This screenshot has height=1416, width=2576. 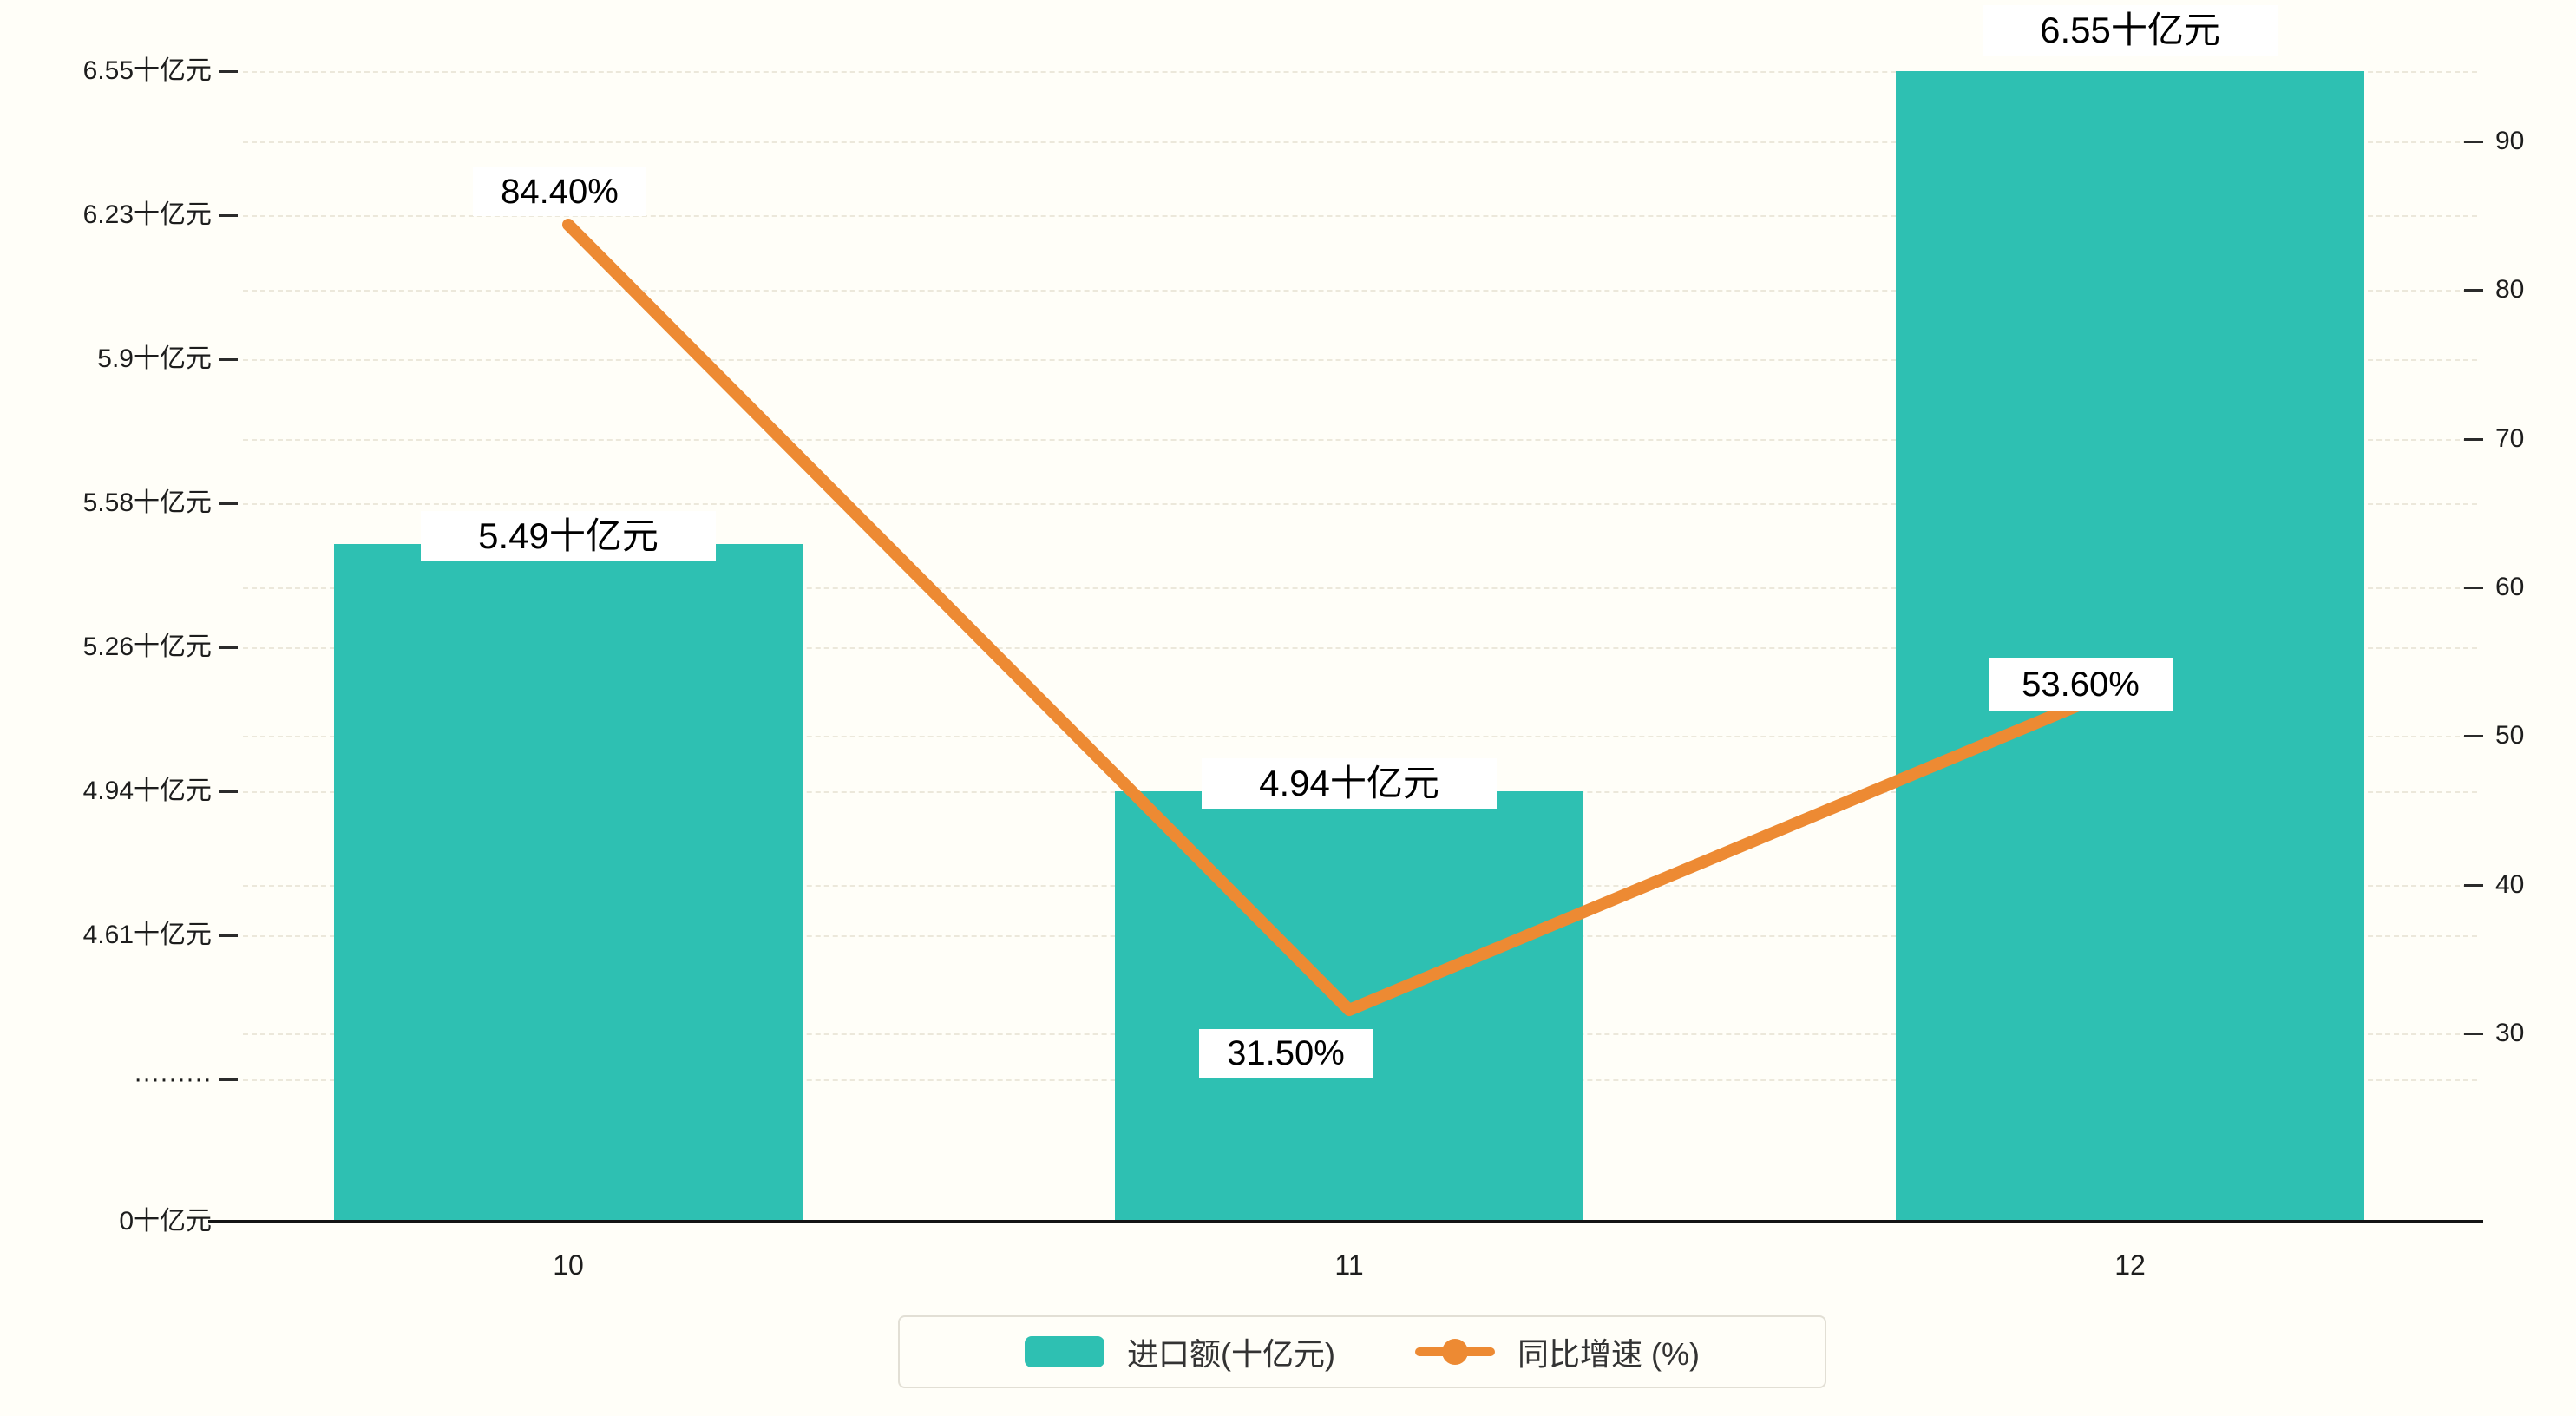 What do you see at coordinates (568, 536) in the screenshot?
I see `bar-value-label-10: 5.49十亿元` at bounding box center [568, 536].